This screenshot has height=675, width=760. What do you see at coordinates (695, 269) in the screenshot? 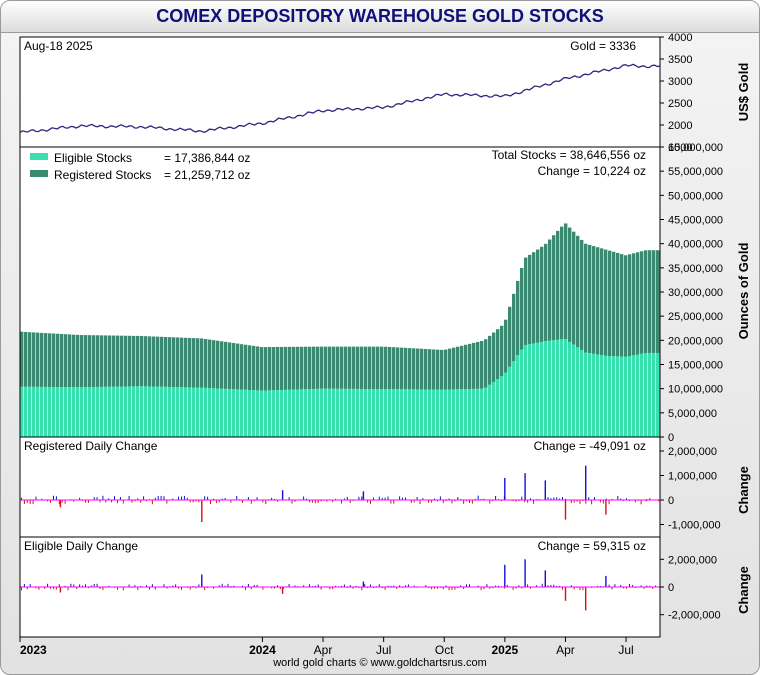
I see `stocks-ytick-label: 35,000,000` at bounding box center [695, 269].